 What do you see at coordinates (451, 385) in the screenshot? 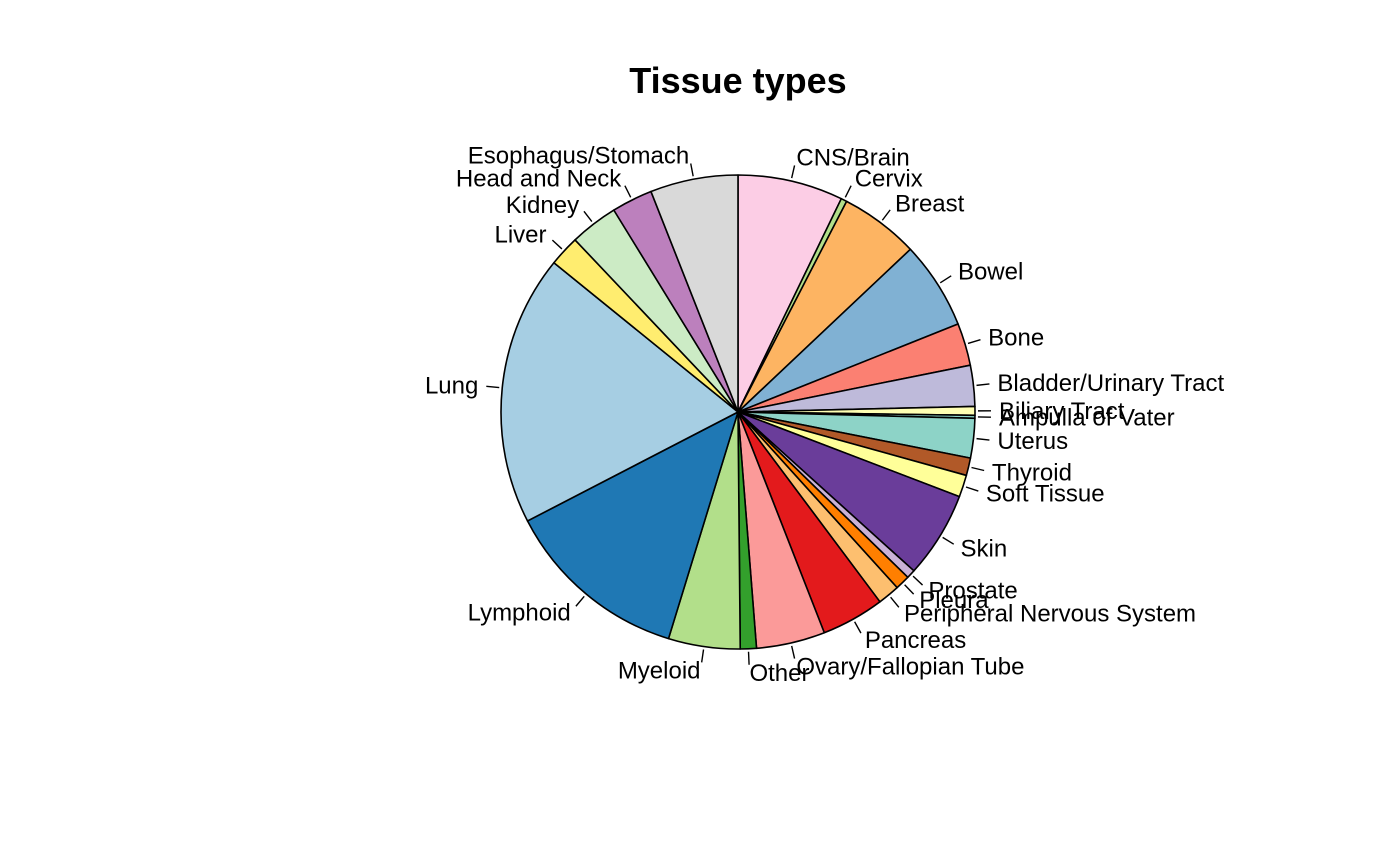
I see `slice-label-lung: Lung` at bounding box center [451, 385].